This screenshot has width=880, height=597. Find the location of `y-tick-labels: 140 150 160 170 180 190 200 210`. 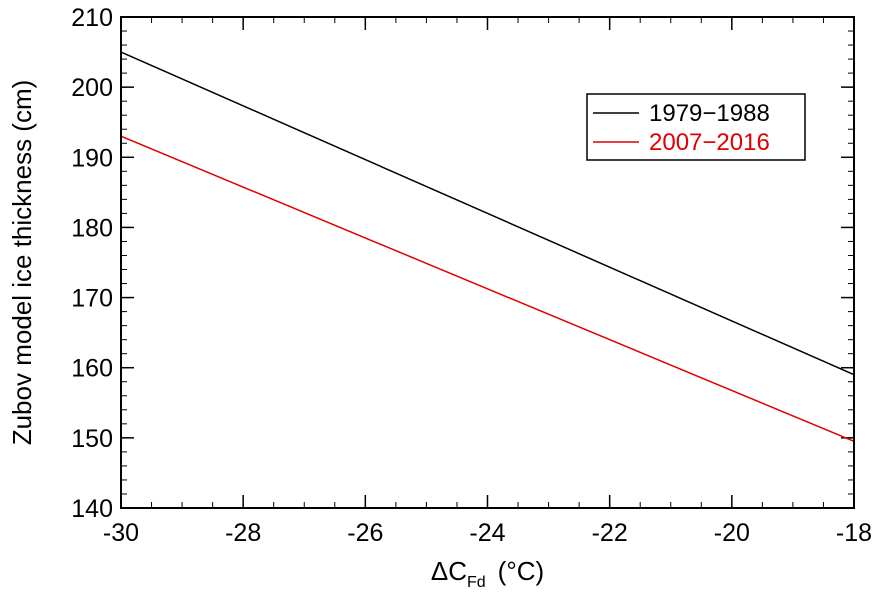

y-tick-labels: 140 150 160 170 180 190 200 210 is located at coordinates (92, 263).